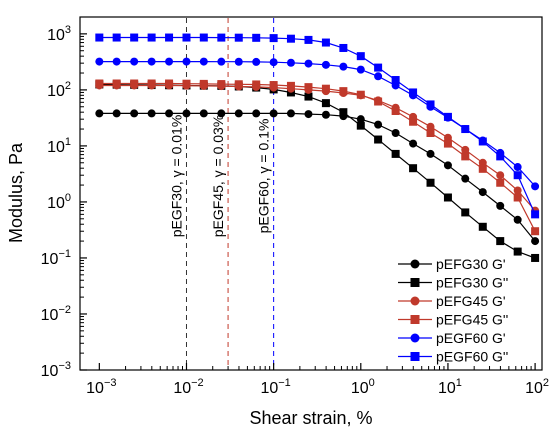  Describe the element at coordinates (310, 418) in the screenshot. I see `x-axis-label: Shear strain, %` at that location.